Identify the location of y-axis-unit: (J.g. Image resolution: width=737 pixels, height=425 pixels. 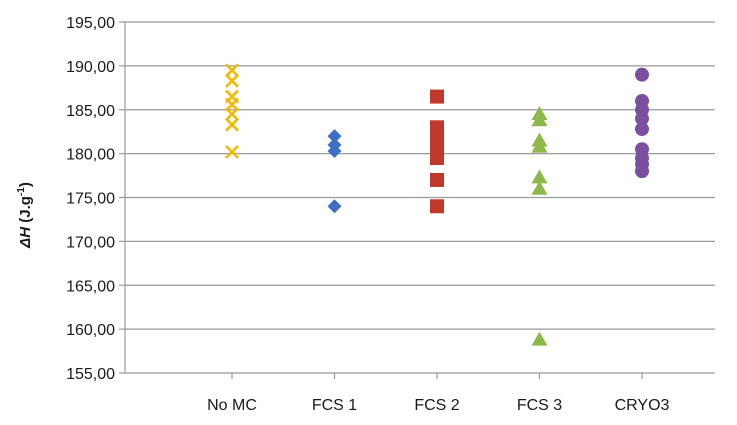
(25, 211).